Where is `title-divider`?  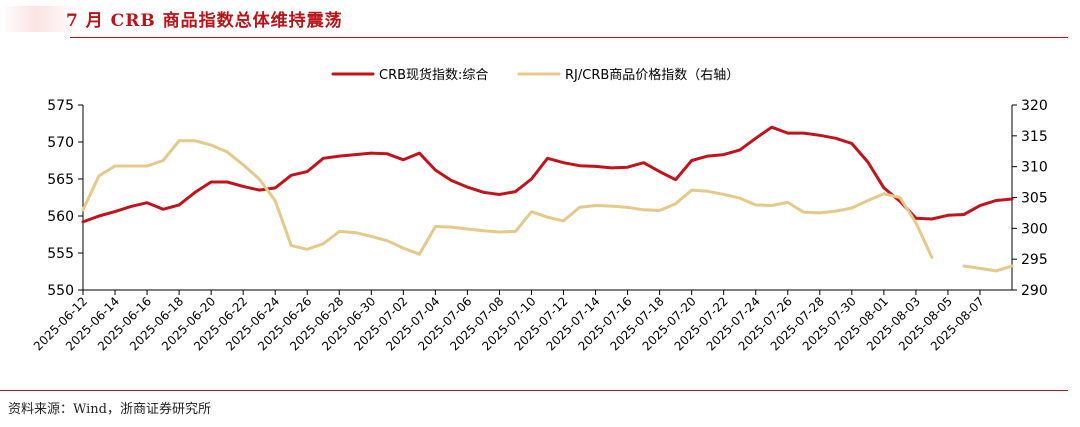 title-divider is located at coordinates (569, 37).